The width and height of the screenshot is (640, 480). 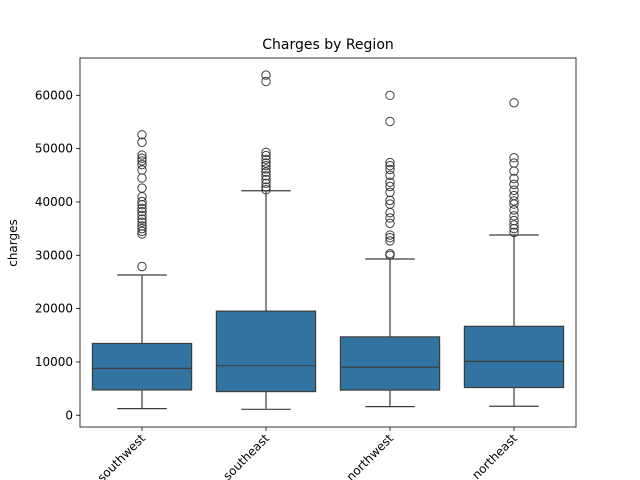 I want to click on box-group-northwest, so click(x=390, y=249).